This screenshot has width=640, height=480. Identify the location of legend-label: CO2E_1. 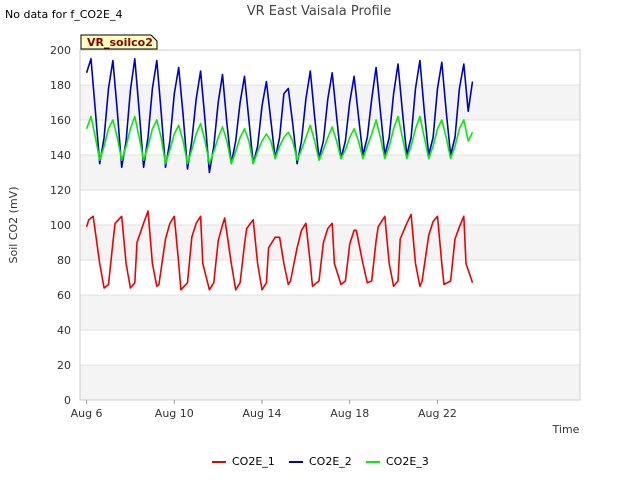
(253, 461).